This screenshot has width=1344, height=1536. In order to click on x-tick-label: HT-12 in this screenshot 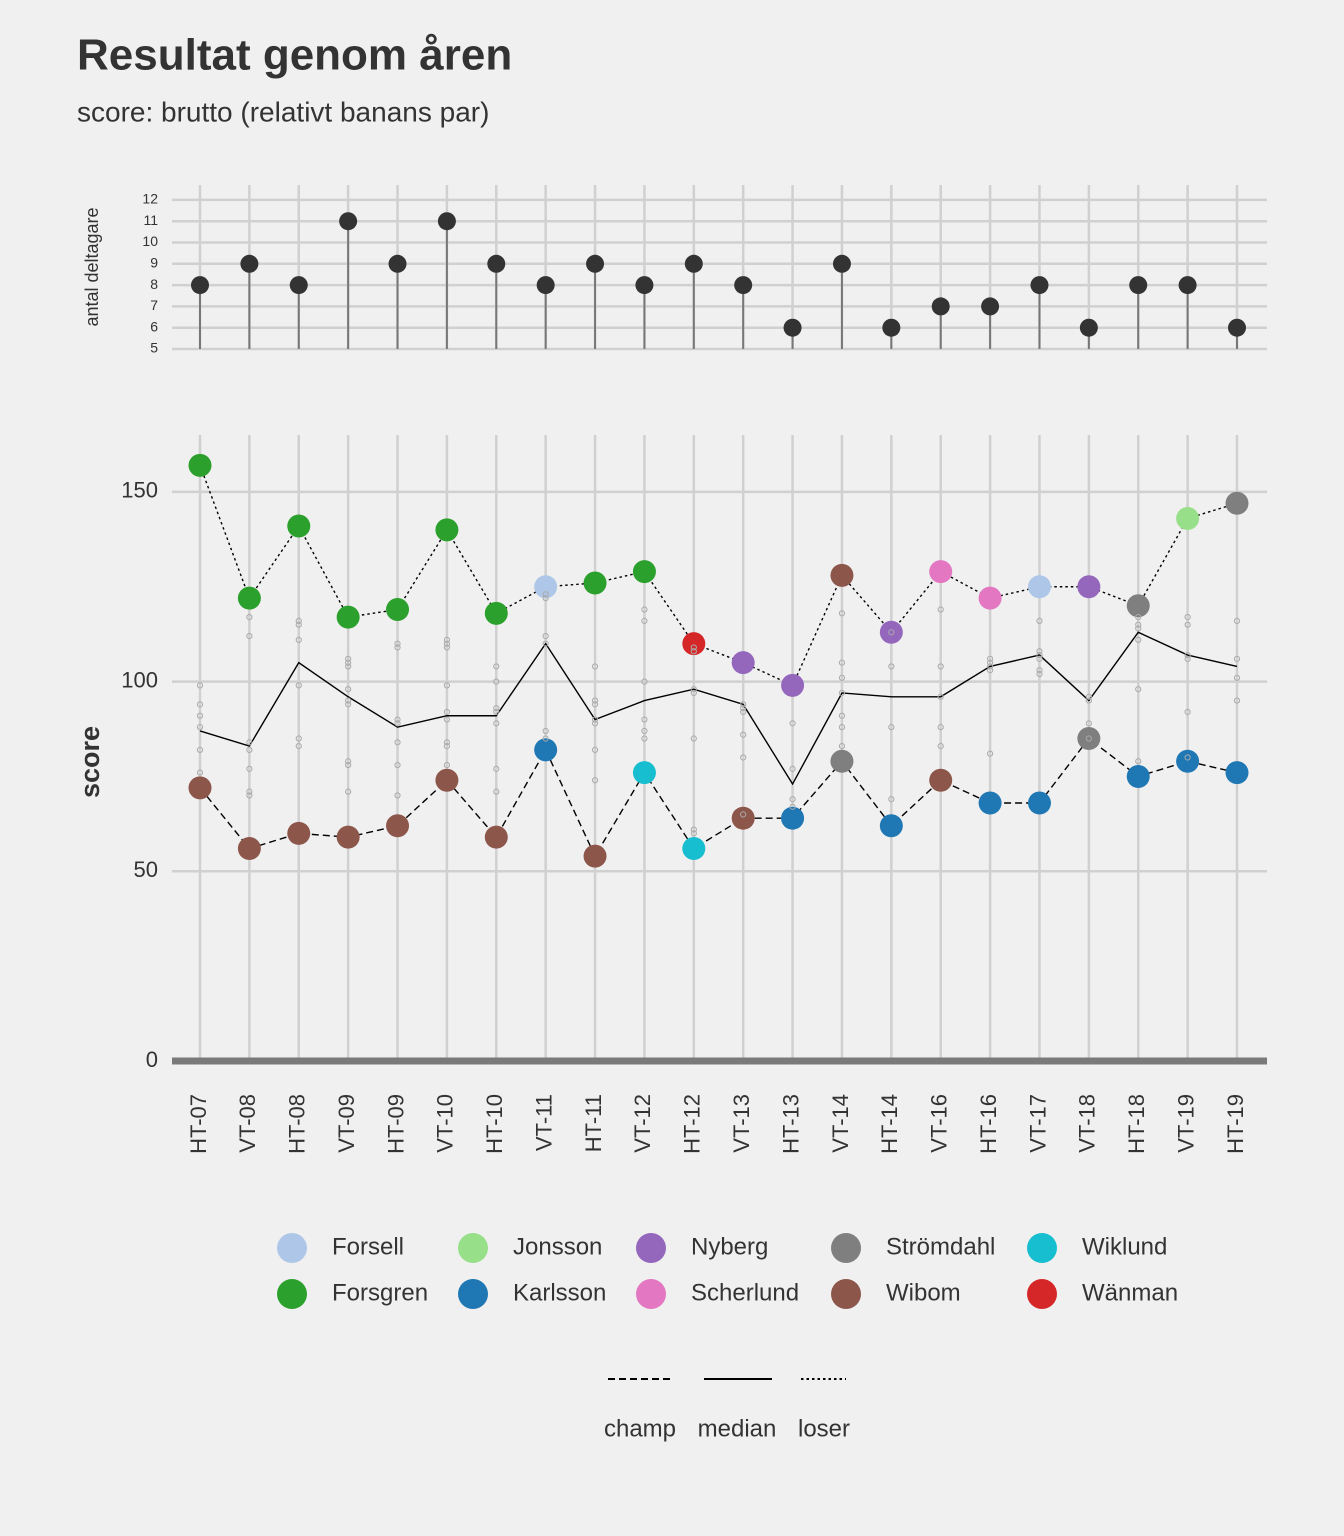, I will do `click(692, 1124)`.